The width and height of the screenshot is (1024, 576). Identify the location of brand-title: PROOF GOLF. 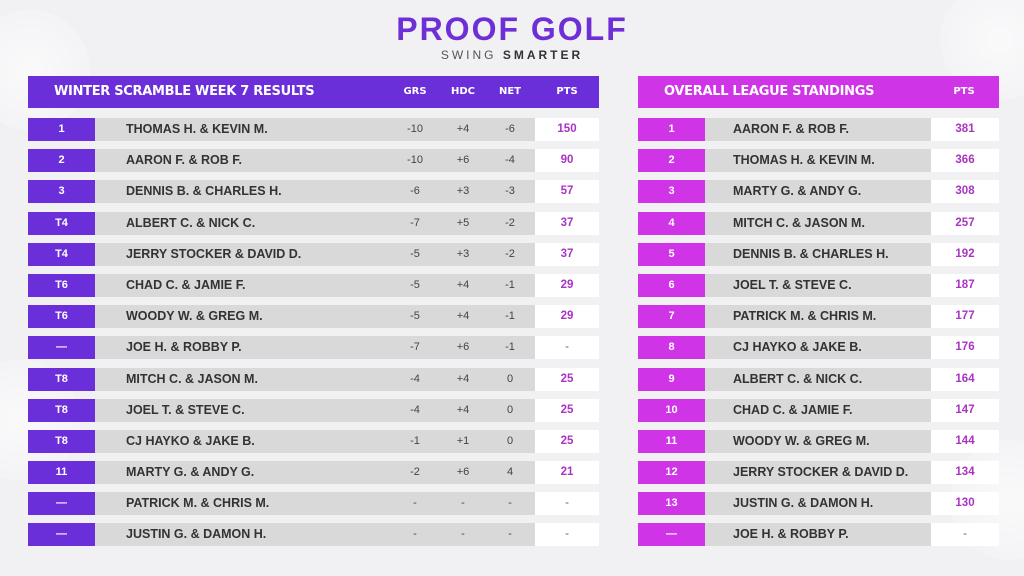
(512, 29).